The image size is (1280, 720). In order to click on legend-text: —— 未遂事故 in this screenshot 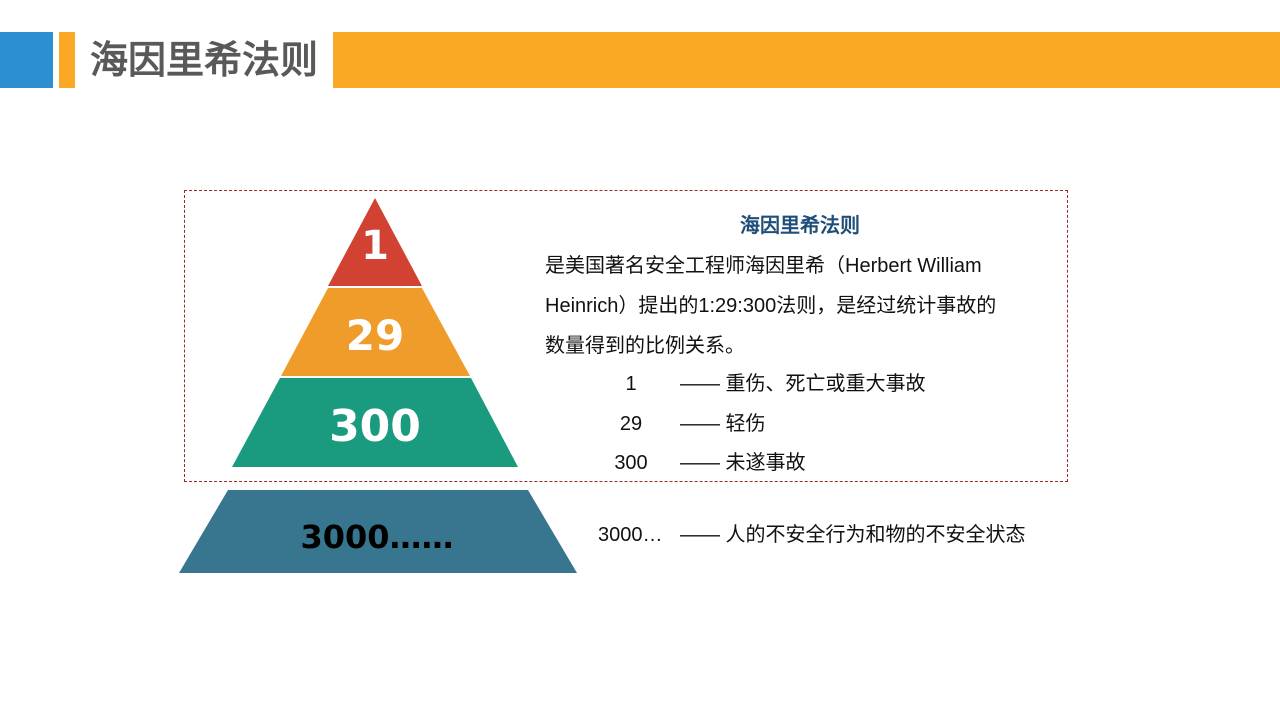, I will do `click(743, 463)`.